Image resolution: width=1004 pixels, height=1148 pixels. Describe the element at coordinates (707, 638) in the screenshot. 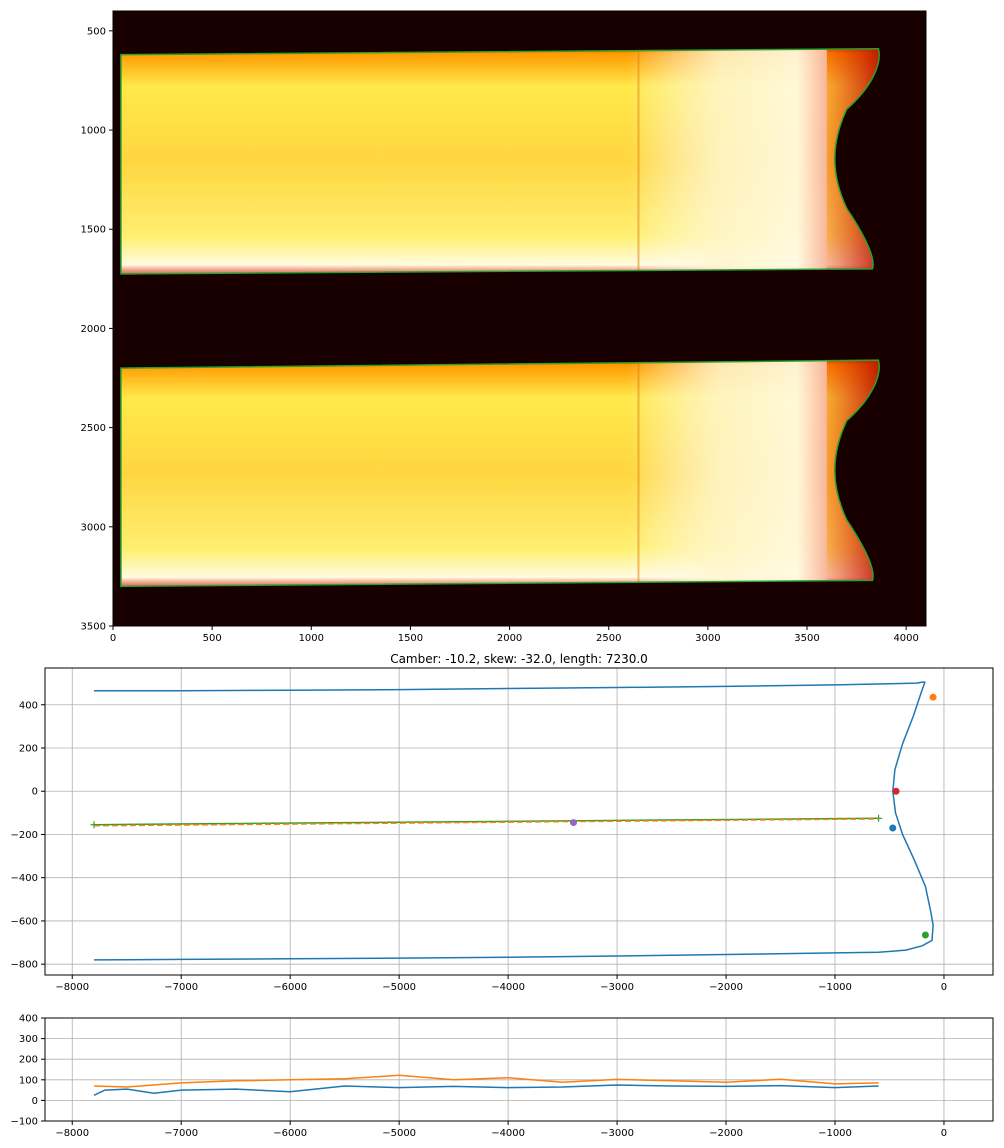

I see `x-tick-label: 3000` at that location.